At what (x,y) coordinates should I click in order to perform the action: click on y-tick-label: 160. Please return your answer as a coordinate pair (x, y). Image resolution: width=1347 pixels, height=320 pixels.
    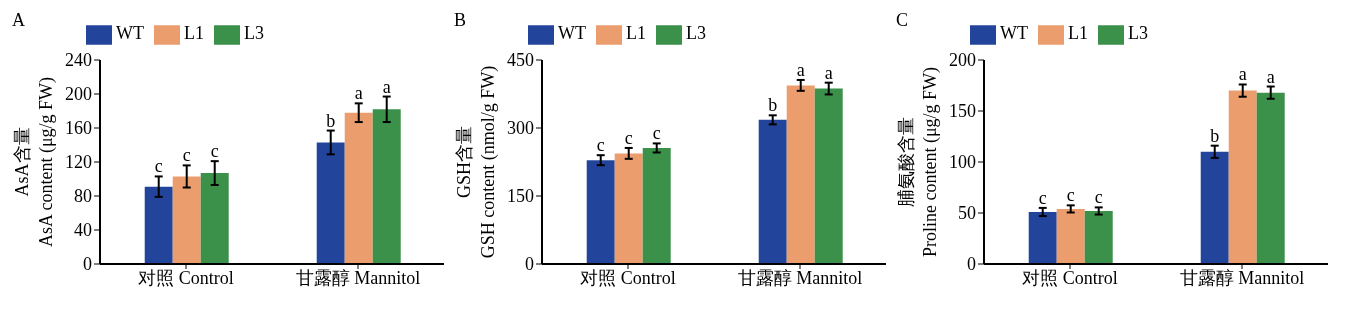
    Looking at the image, I should click on (78, 128).